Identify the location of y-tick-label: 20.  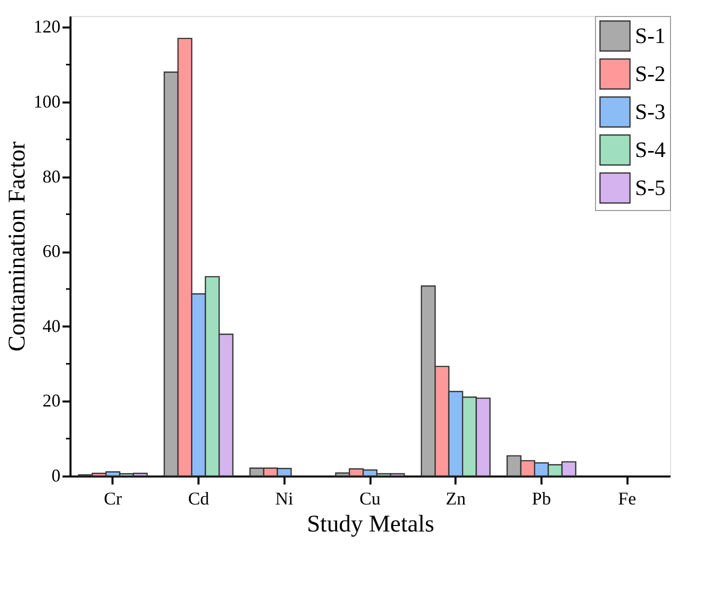
(51, 400).